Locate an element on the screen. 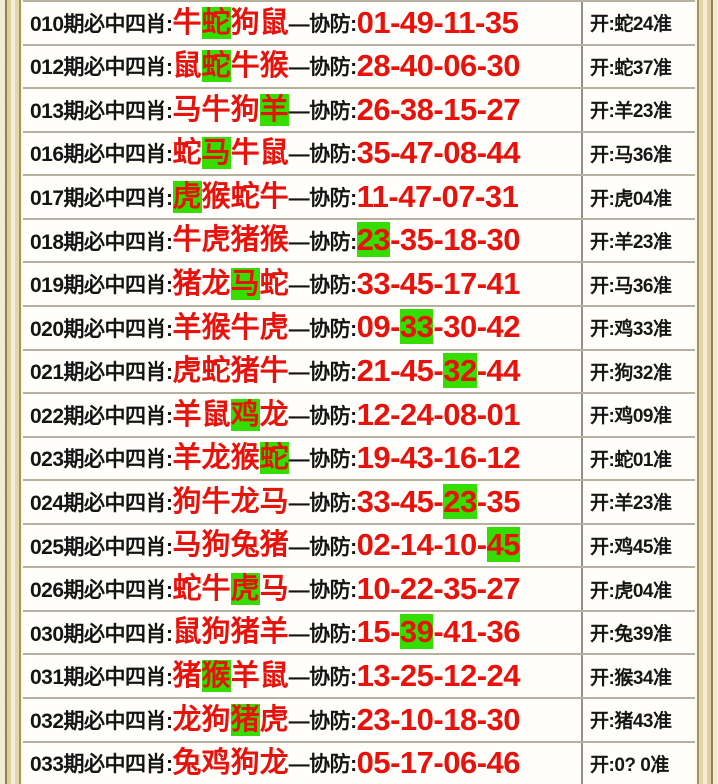 The image size is (718, 784). period-label: 021期必中四肖: is located at coordinates (101, 373).